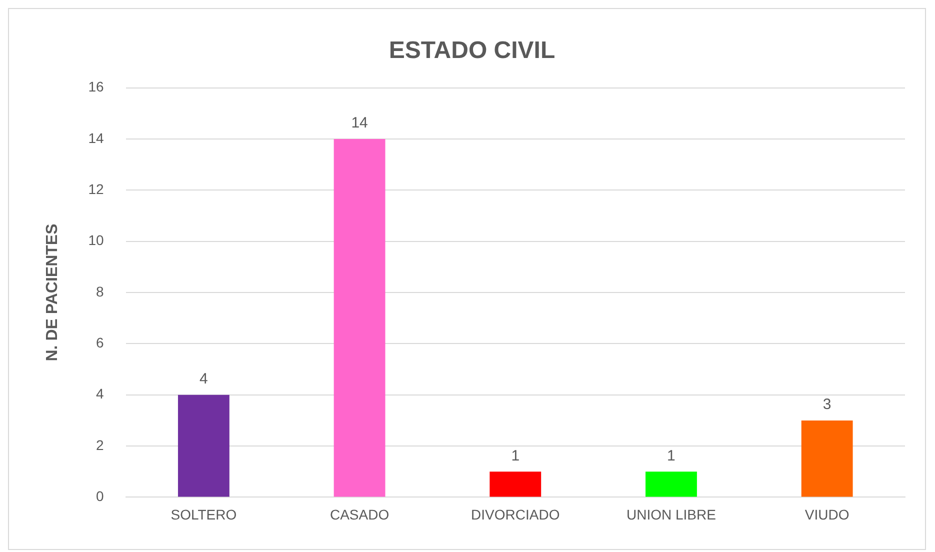  Describe the element at coordinates (515, 514) in the screenshot. I see `x-tick-label: DIVORCIADO` at that location.